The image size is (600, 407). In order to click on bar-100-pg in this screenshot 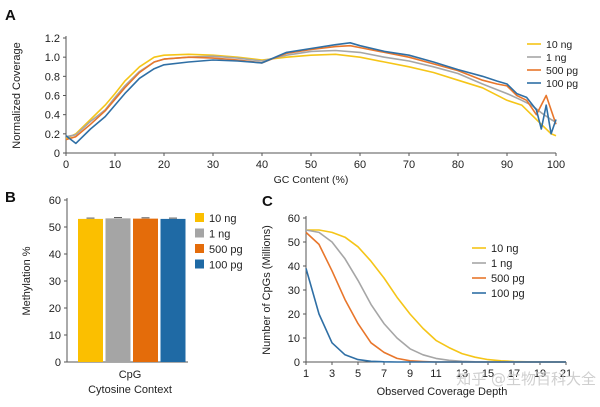, I will do `click(173, 290)`.